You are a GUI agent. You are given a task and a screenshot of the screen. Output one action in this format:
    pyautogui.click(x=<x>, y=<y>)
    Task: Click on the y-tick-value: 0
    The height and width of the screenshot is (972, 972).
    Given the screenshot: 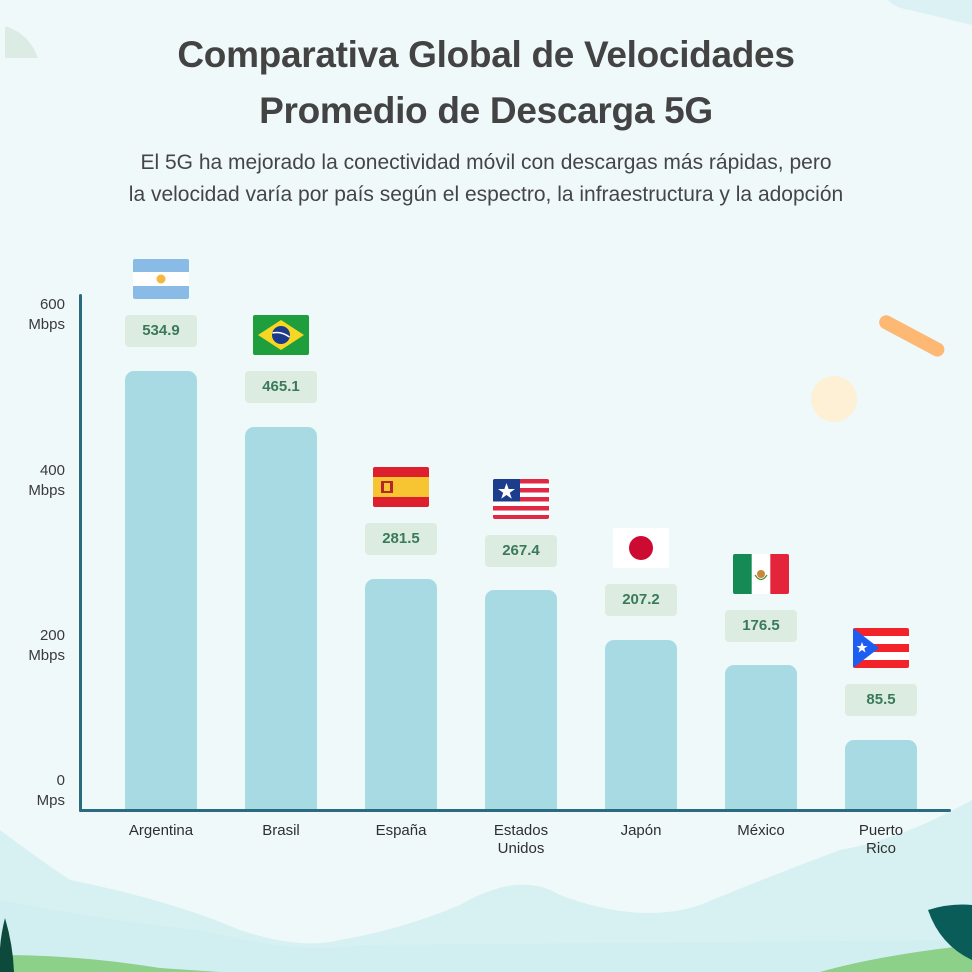 What is the action you would take?
    pyautogui.click(x=60, y=780)
    